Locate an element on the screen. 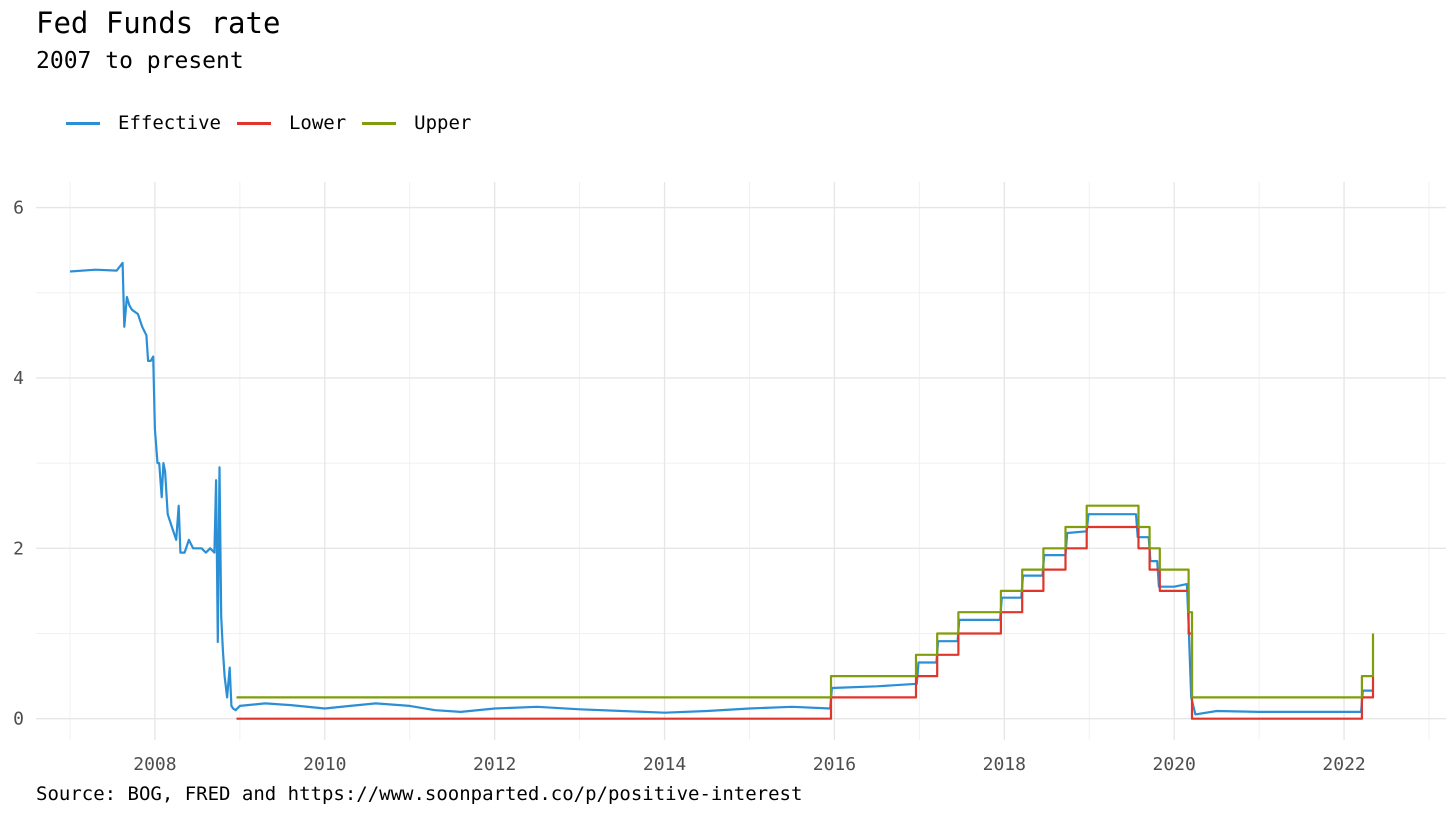 This screenshot has height=819, width=1456. legend-item-upper: Upper is located at coordinates (416, 123).